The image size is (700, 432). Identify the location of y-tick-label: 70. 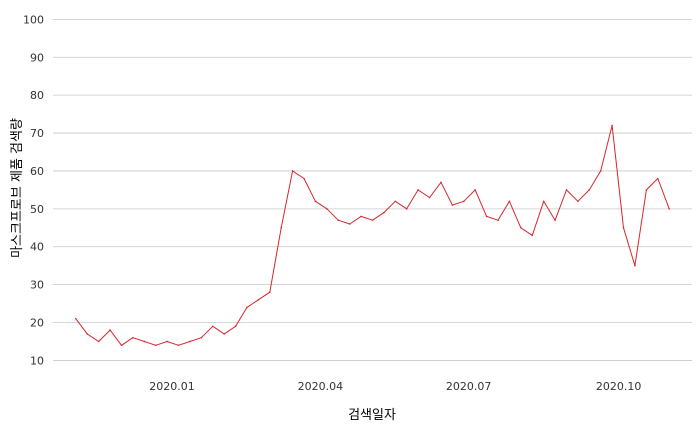
(37, 133).